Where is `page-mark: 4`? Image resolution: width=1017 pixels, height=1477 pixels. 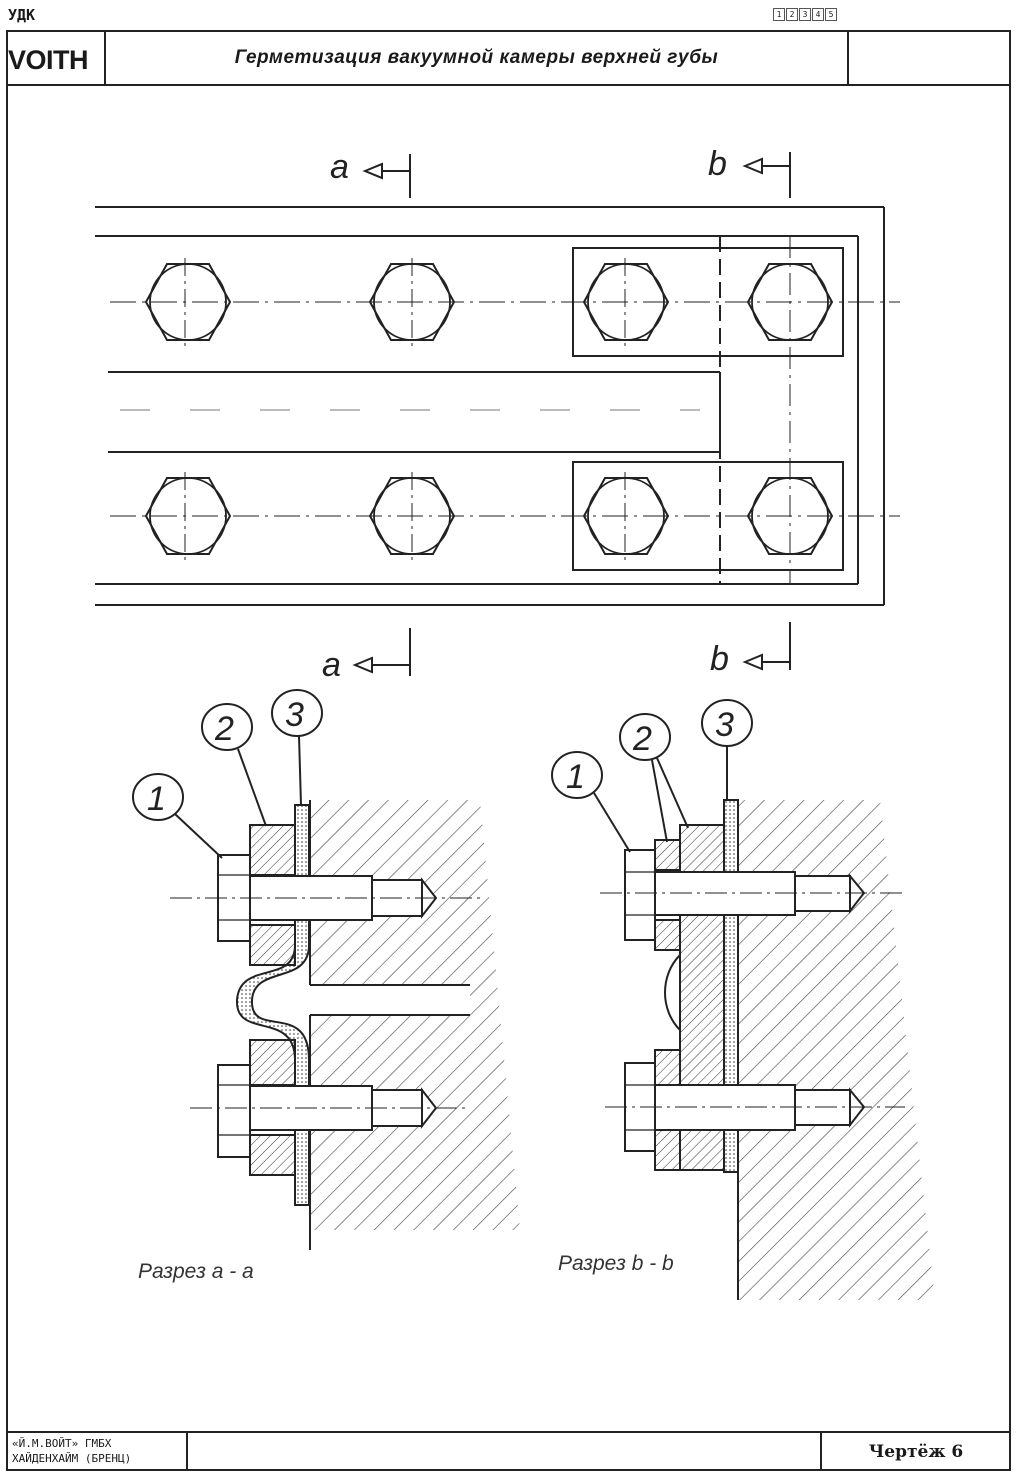
page-mark: 4 is located at coordinates (818, 14).